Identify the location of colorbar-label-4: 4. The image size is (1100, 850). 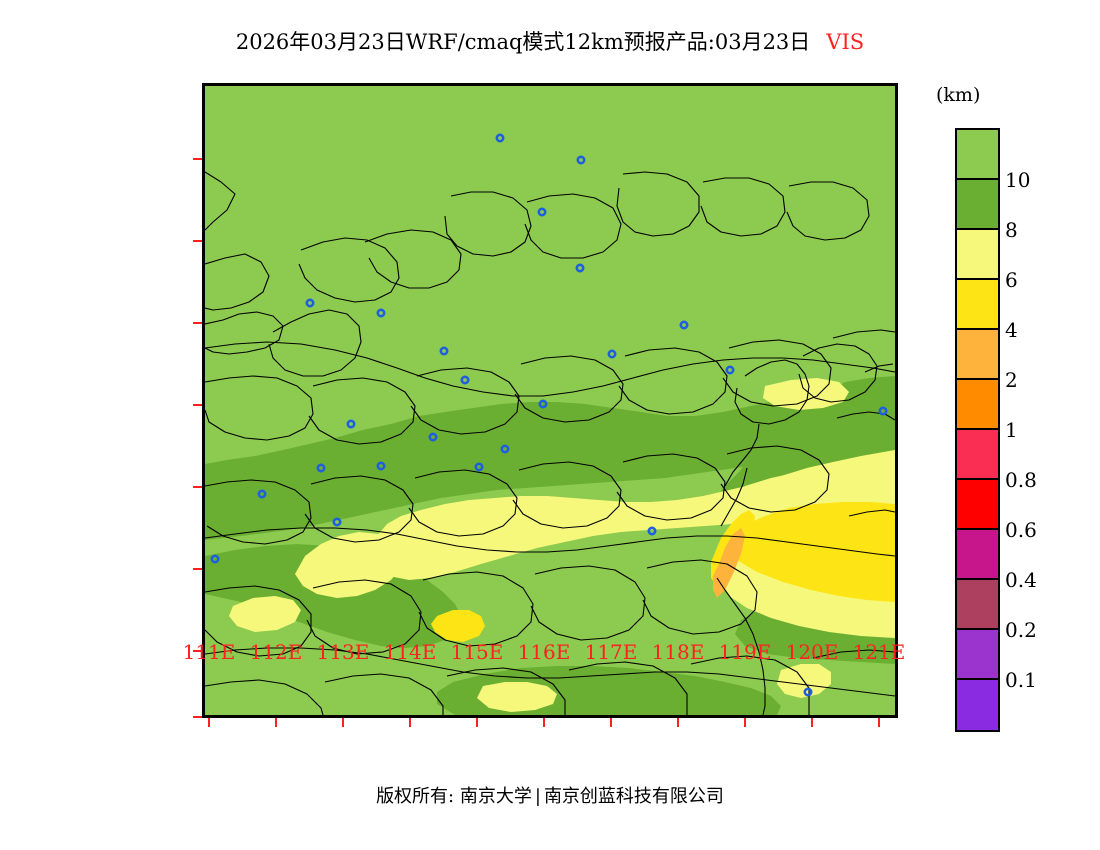
(1011, 330).